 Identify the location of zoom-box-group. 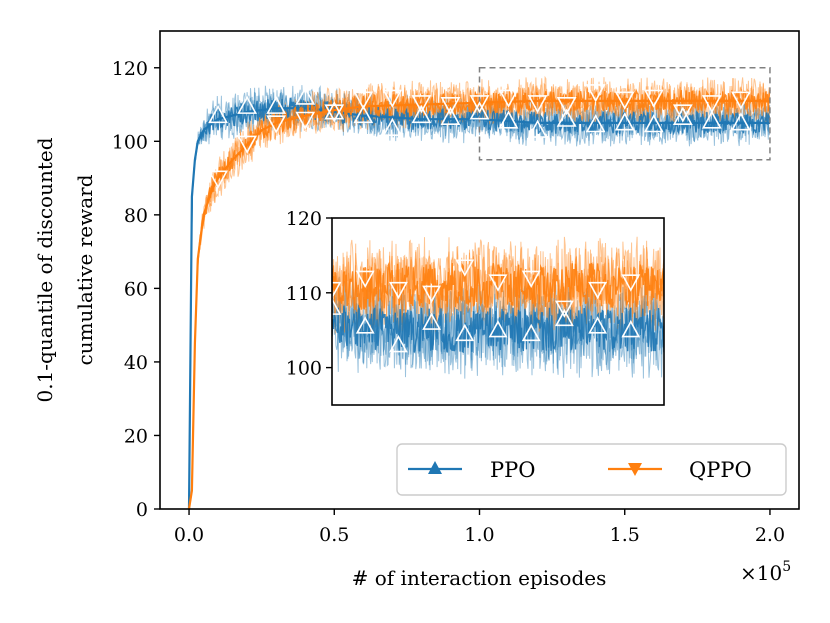
(624, 114).